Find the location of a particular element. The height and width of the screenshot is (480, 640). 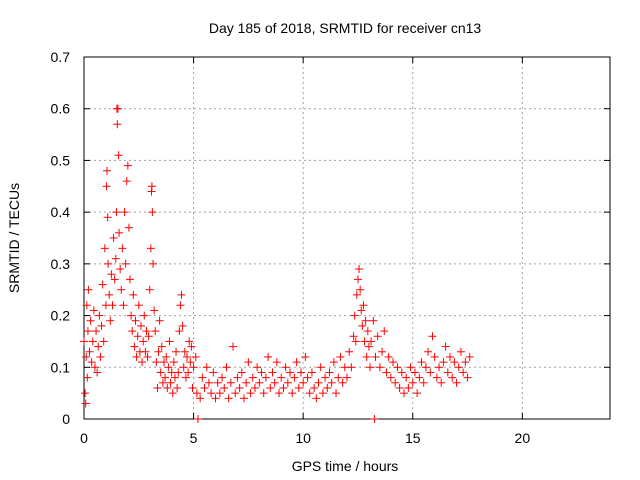

x-tick-label: 10 is located at coordinates (303, 438).